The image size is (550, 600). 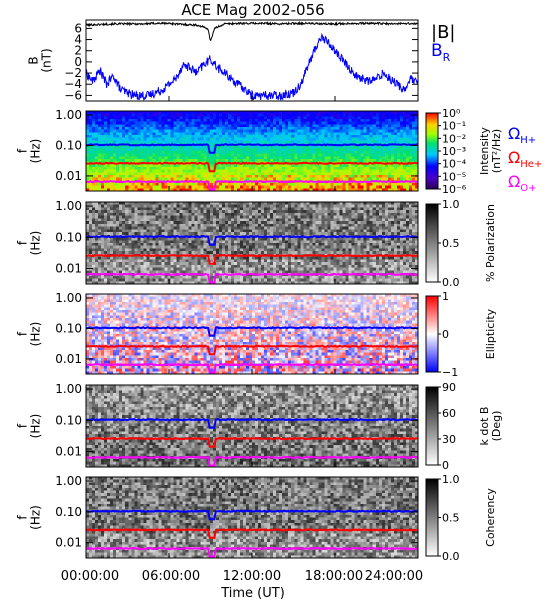 What do you see at coordinates (454, 151) in the screenshot?
I see `colorbar-tick-label: 10⁻³` at bounding box center [454, 151].